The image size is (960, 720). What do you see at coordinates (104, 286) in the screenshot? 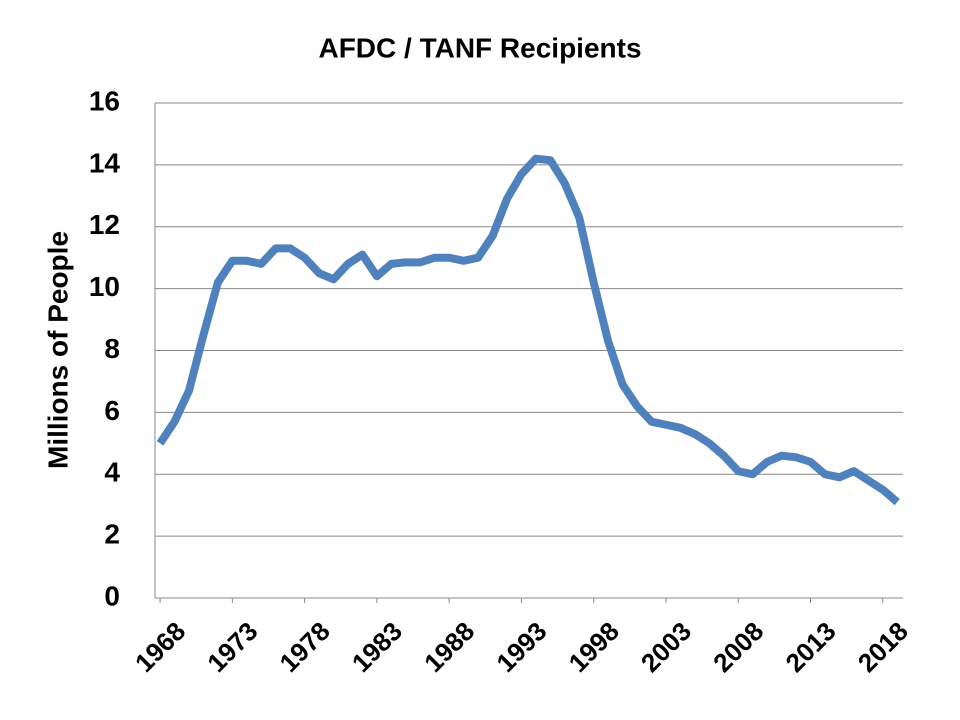
I see `y-tick-label: 10` at bounding box center [104, 286].